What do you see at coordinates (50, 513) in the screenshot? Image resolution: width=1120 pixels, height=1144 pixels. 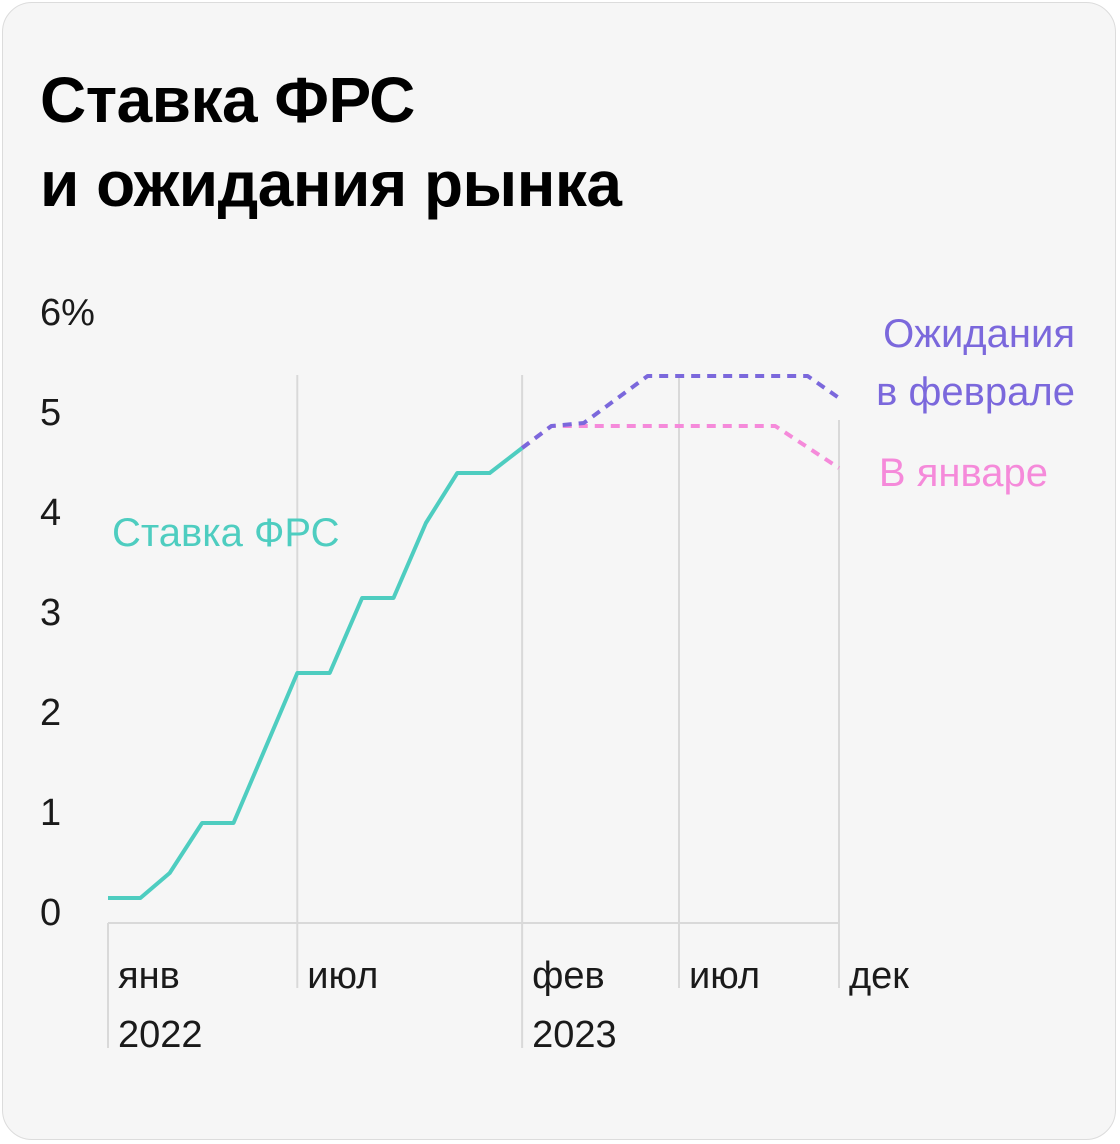 I see `y-tick-label: 4` at bounding box center [50, 513].